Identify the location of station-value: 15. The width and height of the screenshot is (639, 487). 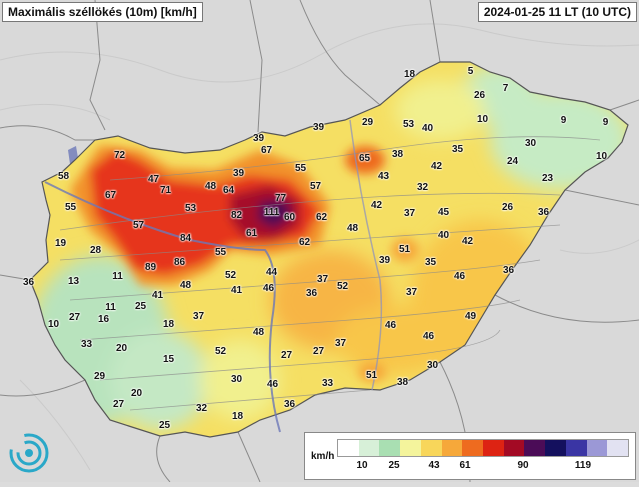
(168, 359).